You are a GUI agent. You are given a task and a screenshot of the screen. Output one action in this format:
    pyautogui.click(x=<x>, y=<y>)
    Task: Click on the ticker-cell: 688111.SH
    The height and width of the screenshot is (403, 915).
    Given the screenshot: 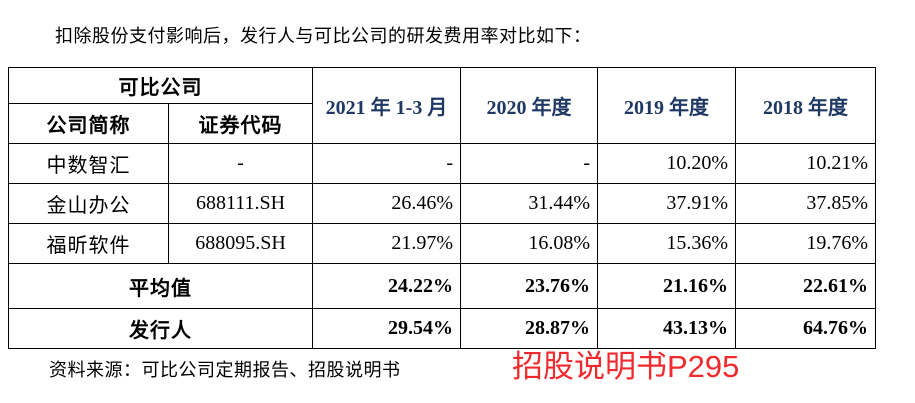 What is the action you would take?
    pyautogui.click(x=240, y=203)
    